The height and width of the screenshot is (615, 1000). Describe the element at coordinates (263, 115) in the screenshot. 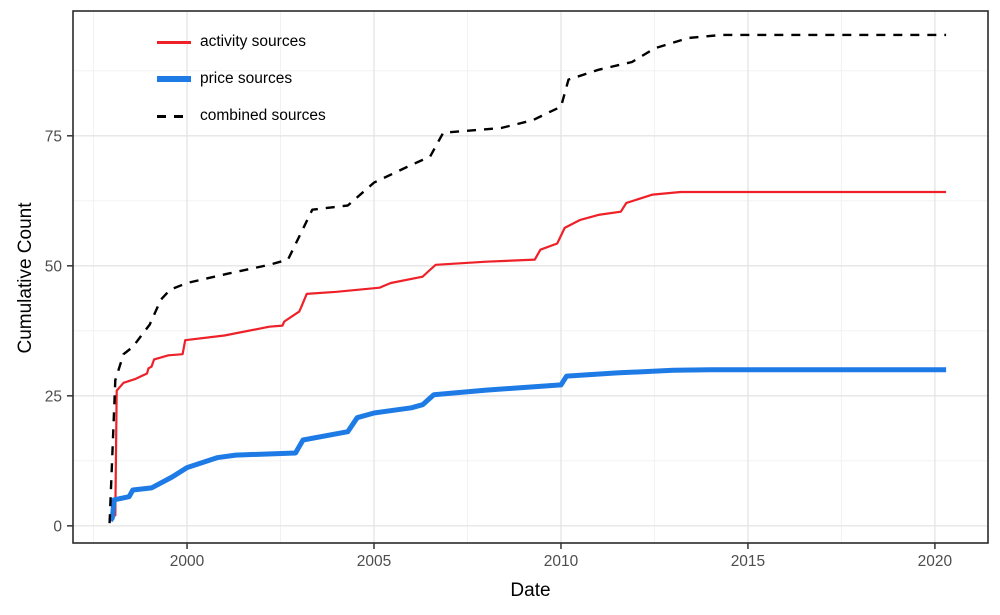

I see `legend-label-combined-sources: combined sources` at that location.